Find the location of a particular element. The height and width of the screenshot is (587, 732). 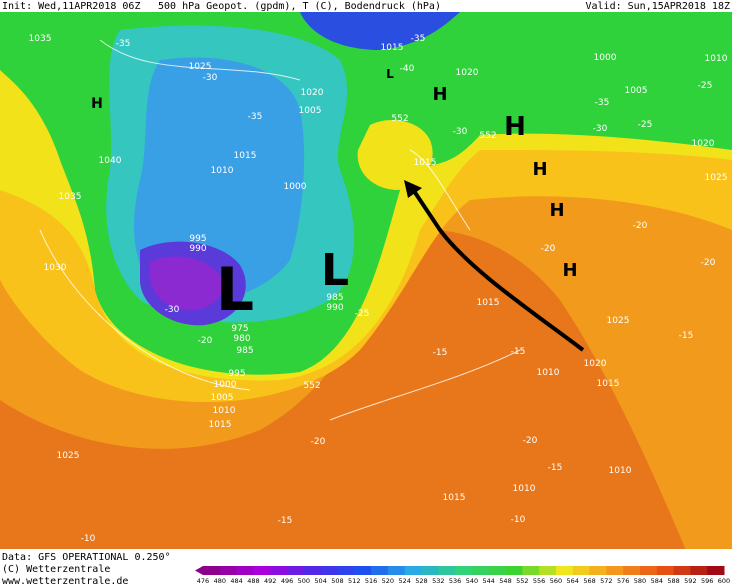

colorbar-label: 548 is located at coordinates (505, 581).